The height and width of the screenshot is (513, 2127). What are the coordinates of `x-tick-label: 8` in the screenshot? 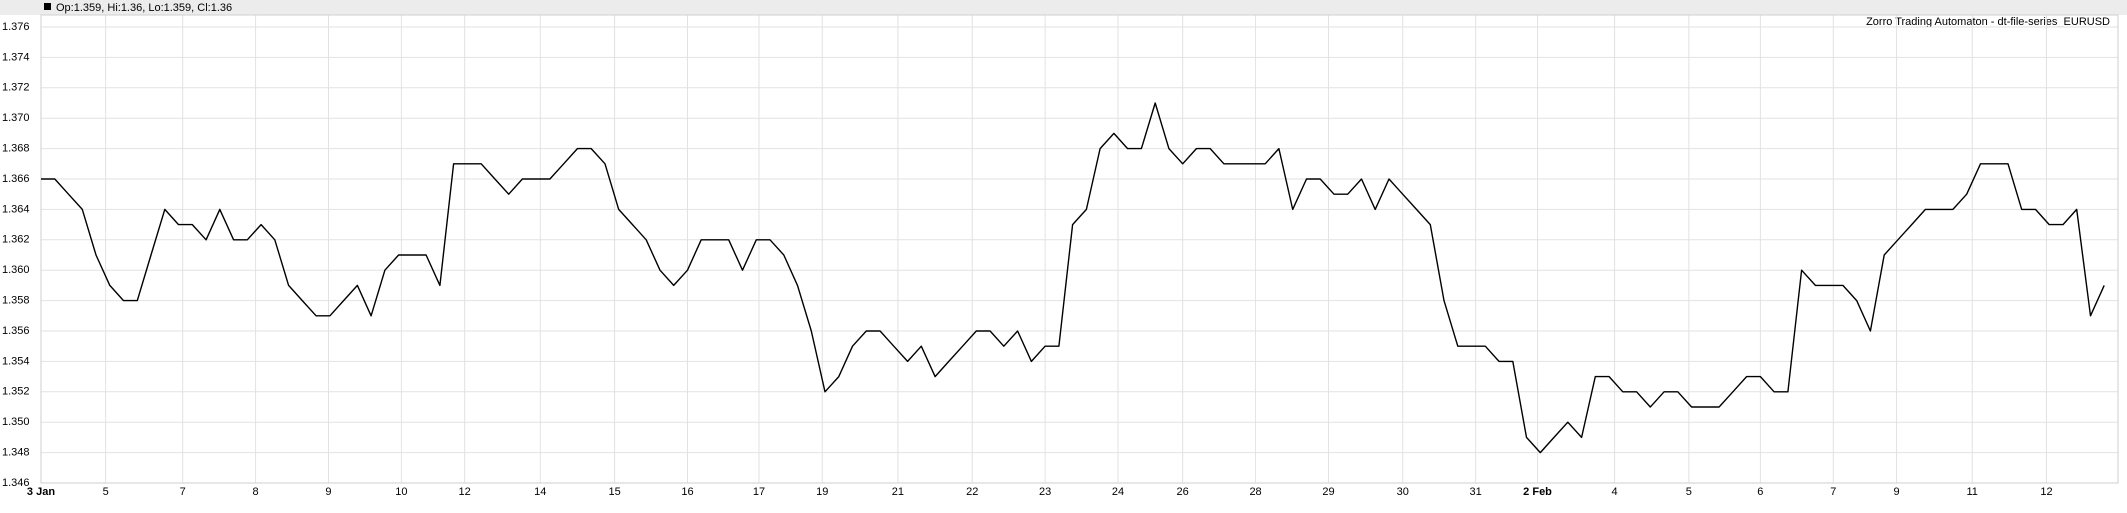 It's located at (256, 492).